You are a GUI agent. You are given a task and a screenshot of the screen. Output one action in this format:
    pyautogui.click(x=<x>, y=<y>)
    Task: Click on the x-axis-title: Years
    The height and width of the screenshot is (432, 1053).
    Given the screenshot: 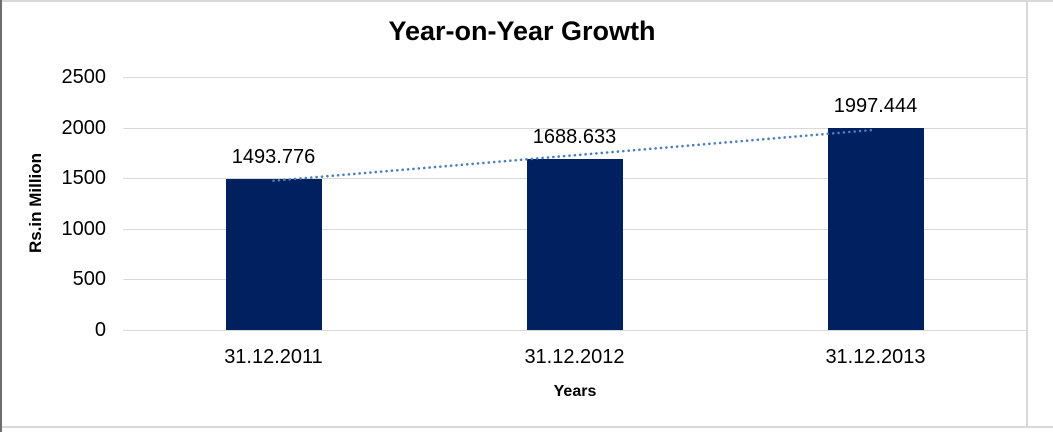 What is the action you would take?
    pyautogui.click(x=575, y=391)
    